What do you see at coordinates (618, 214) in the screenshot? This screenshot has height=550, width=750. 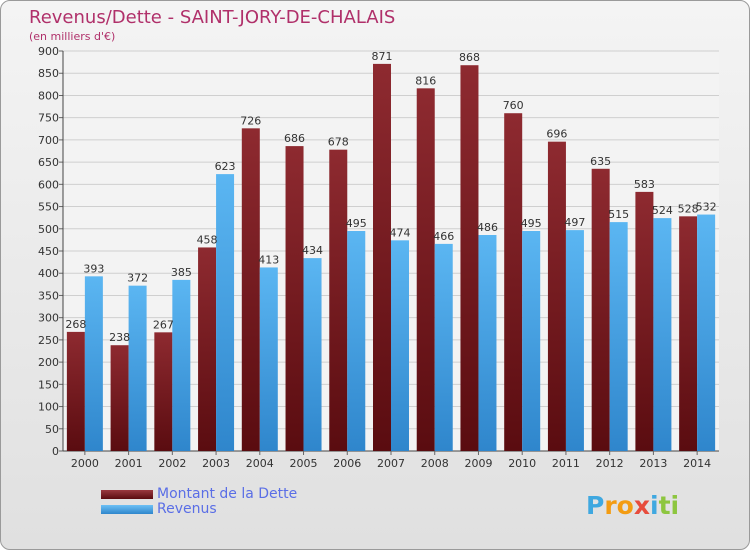 I see `data-label-revenus: 515` at bounding box center [618, 214].